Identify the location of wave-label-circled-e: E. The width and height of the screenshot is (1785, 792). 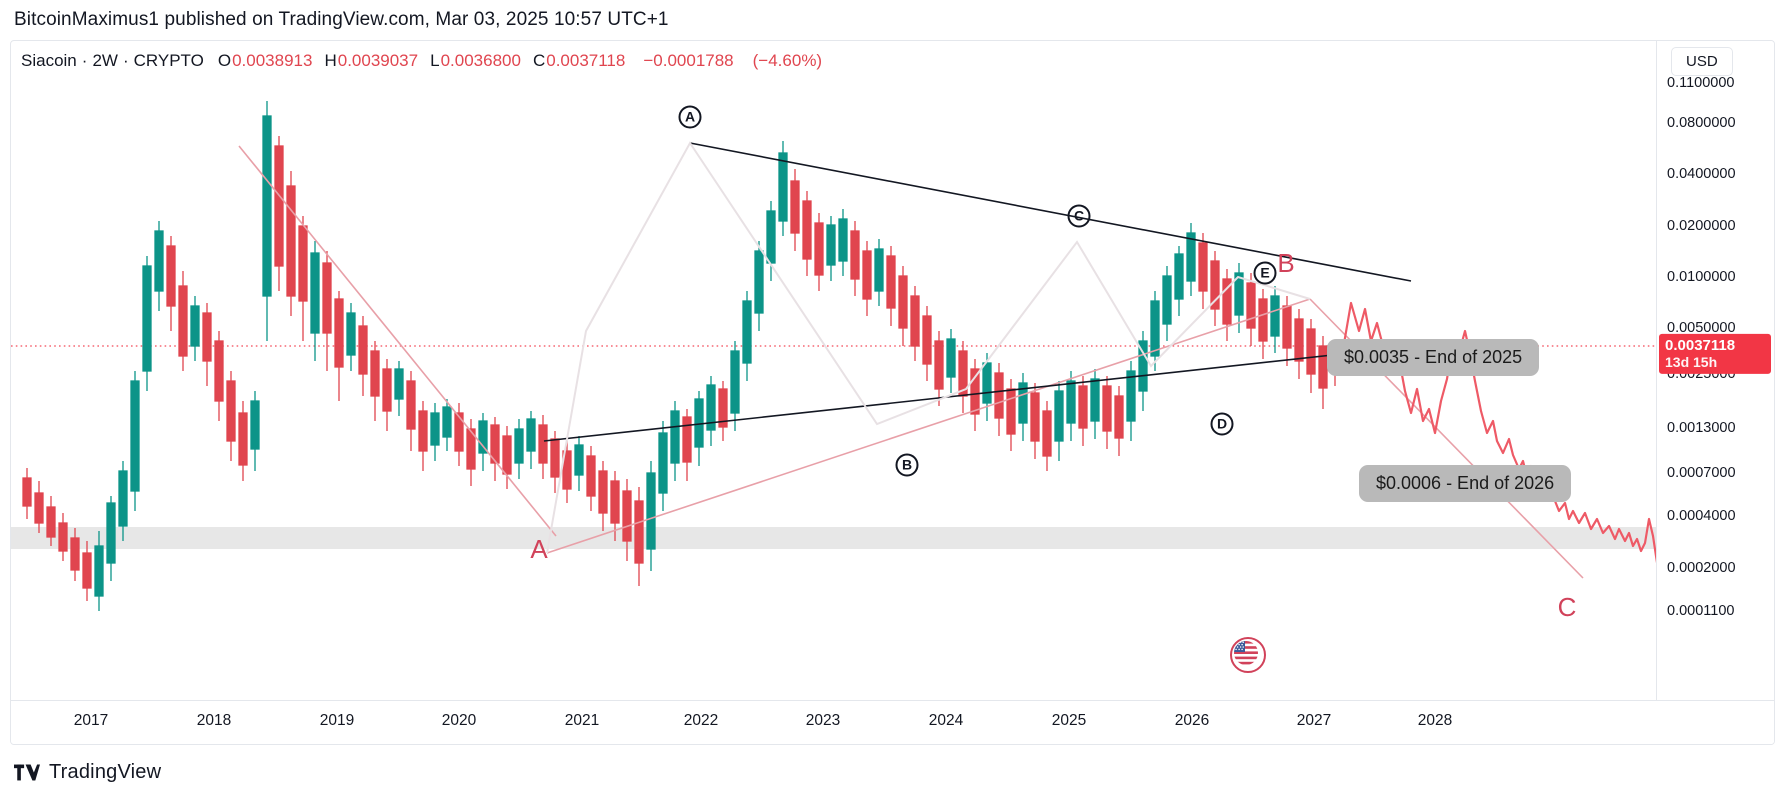
(1265, 273).